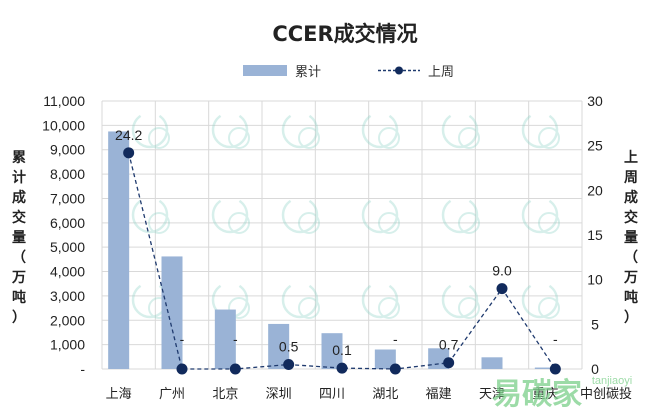 Image resolution: width=650 pixels, height=416 pixels. Describe the element at coordinates (19, 238) in the screenshot. I see `left-axis-label-char: 量` at that location.